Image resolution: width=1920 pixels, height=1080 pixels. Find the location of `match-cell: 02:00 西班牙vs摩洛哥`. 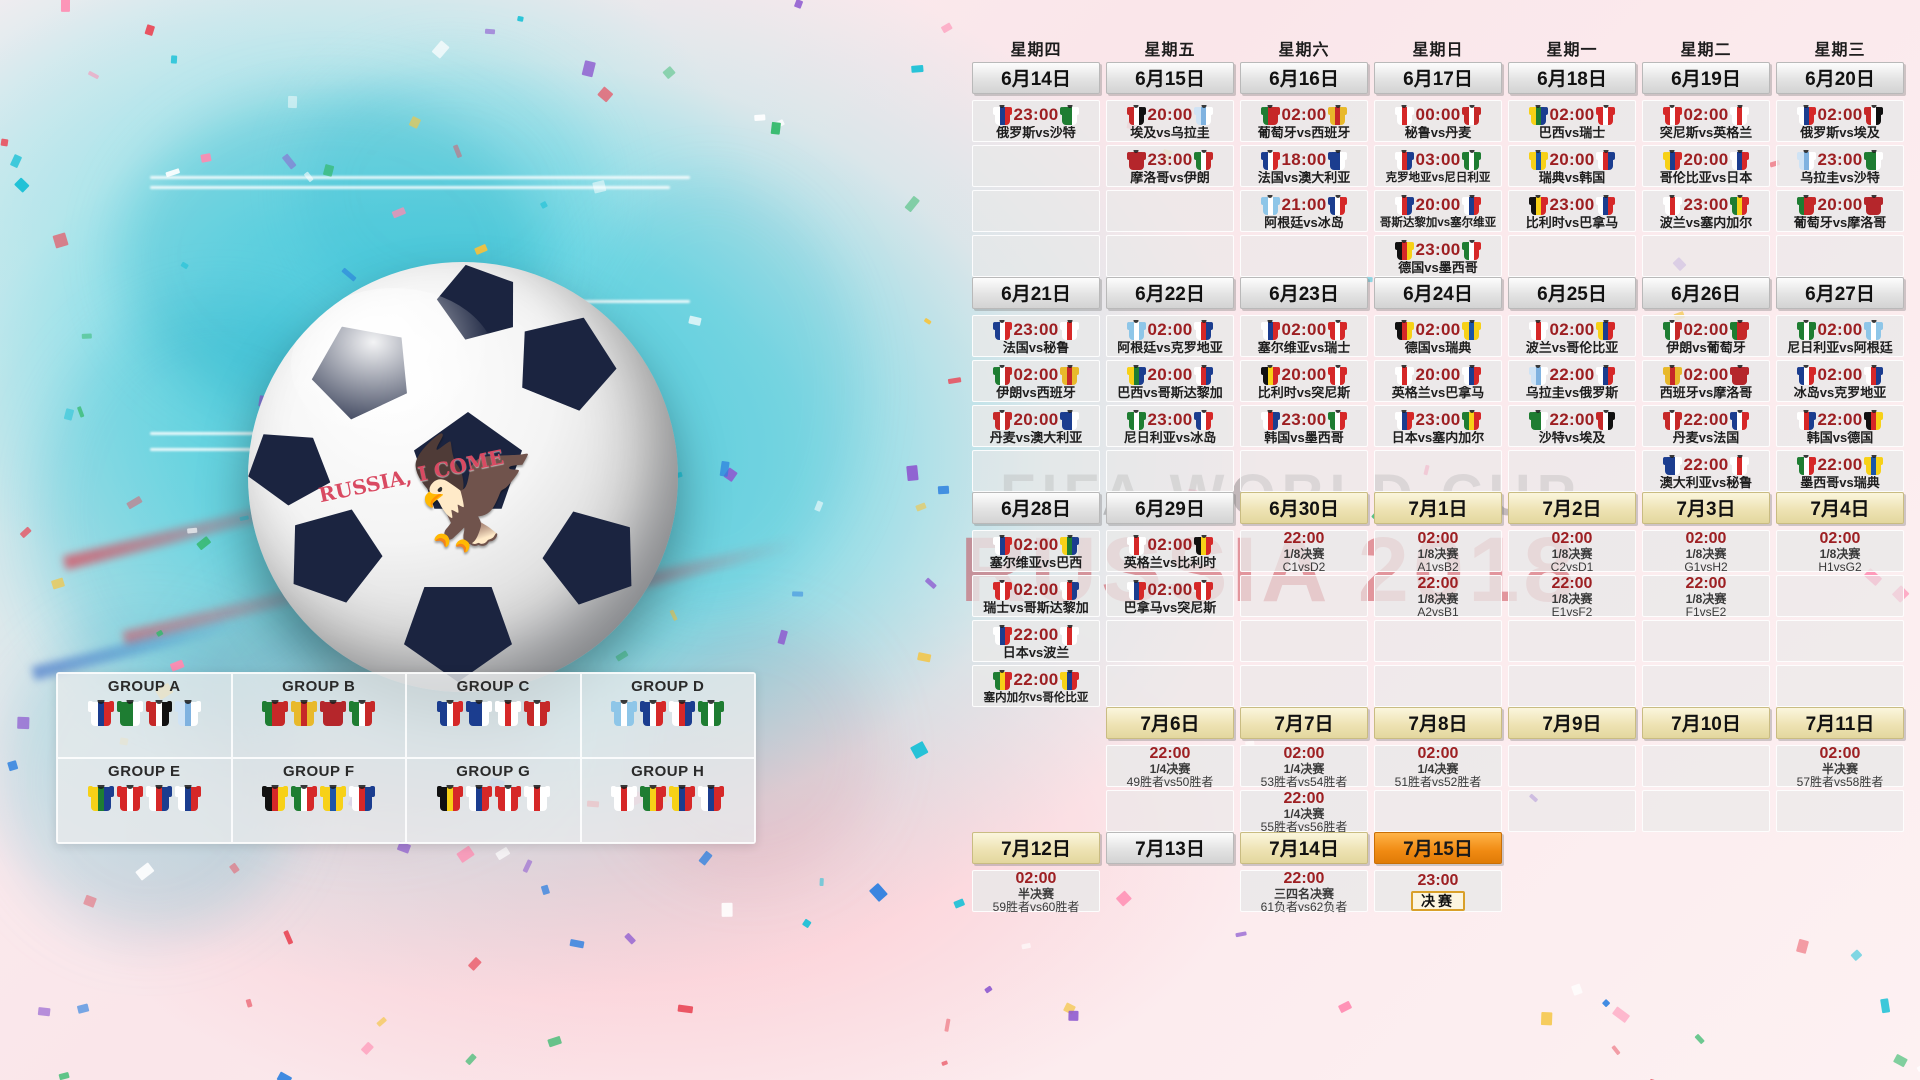

match-cell: 02:00 西班牙vs摩洛哥 is located at coordinates (1706, 381).